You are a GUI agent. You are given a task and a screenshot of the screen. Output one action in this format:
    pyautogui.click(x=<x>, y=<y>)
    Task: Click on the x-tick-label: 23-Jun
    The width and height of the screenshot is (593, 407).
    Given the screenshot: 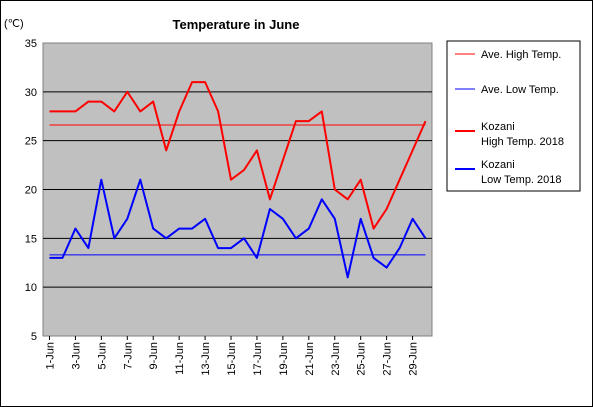 What is the action you would take?
    pyautogui.click(x=336, y=359)
    